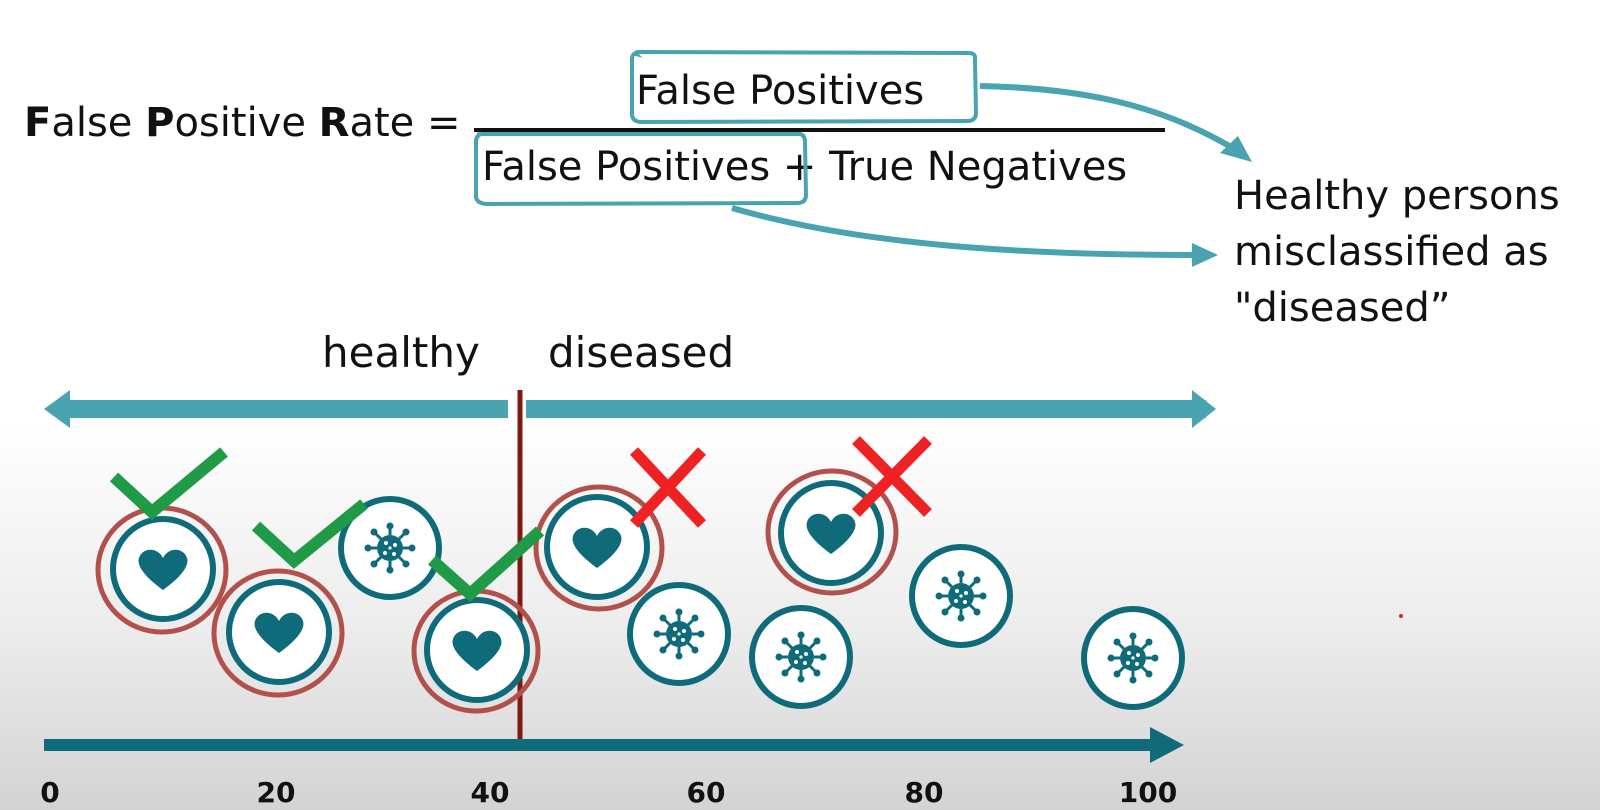  I want to click on numerator: False Positives, so click(780, 91).